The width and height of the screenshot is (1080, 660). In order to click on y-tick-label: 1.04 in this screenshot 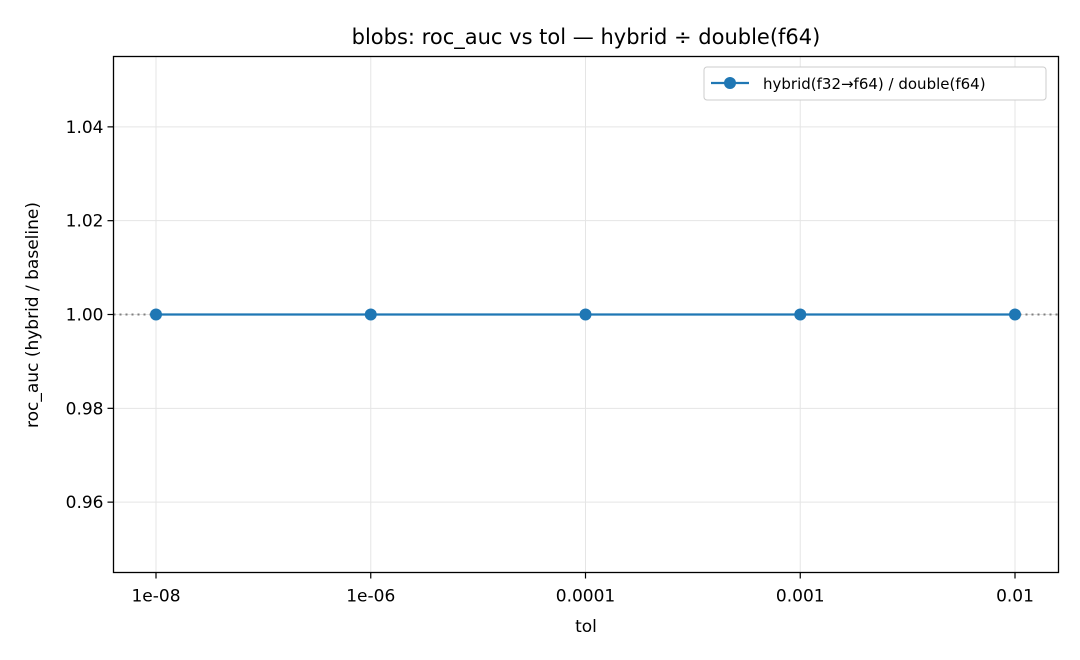, I will do `click(85, 128)`.